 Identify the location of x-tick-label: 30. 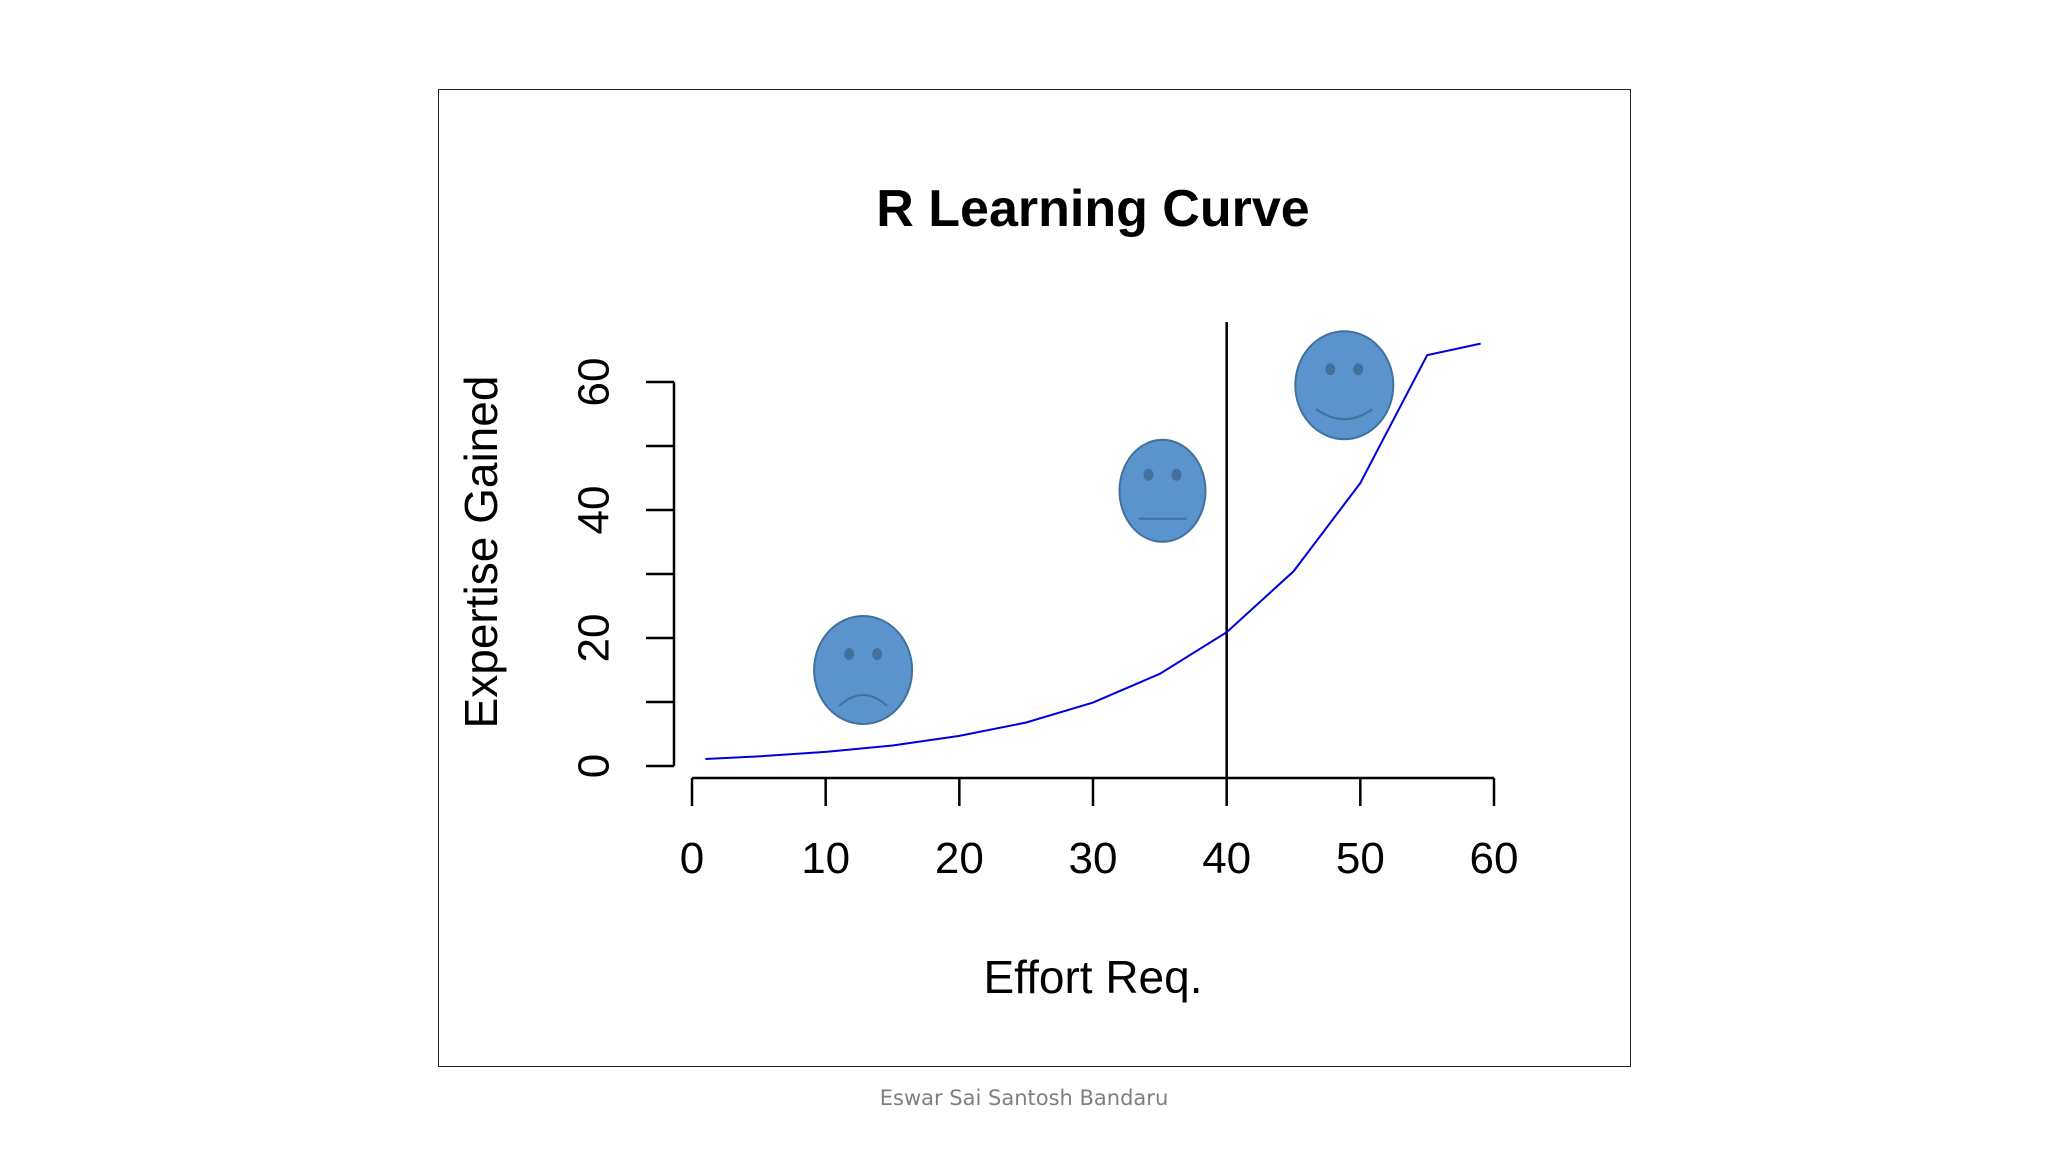
(1093, 858).